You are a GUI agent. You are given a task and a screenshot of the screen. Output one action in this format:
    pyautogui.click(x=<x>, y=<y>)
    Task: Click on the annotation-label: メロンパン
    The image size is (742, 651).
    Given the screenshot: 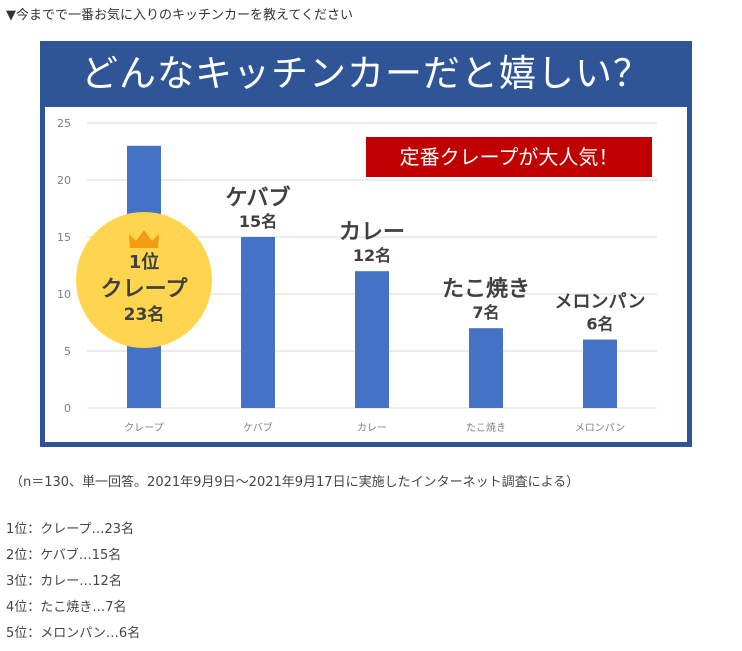 What is the action you would take?
    pyautogui.click(x=600, y=302)
    